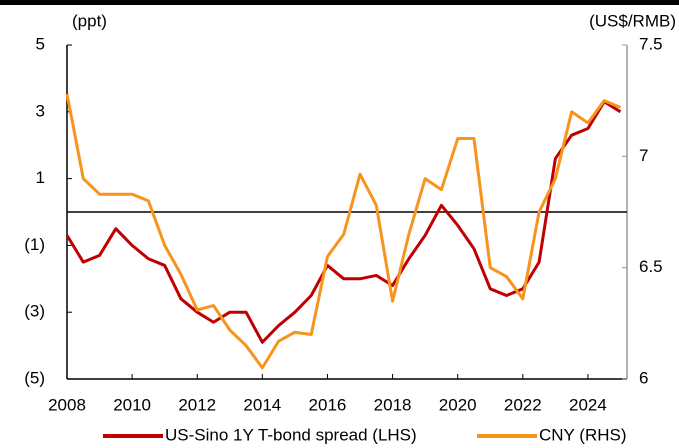  What do you see at coordinates (523, 404) in the screenshot?
I see `x-tick-label: 2022` at bounding box center [523, 404].